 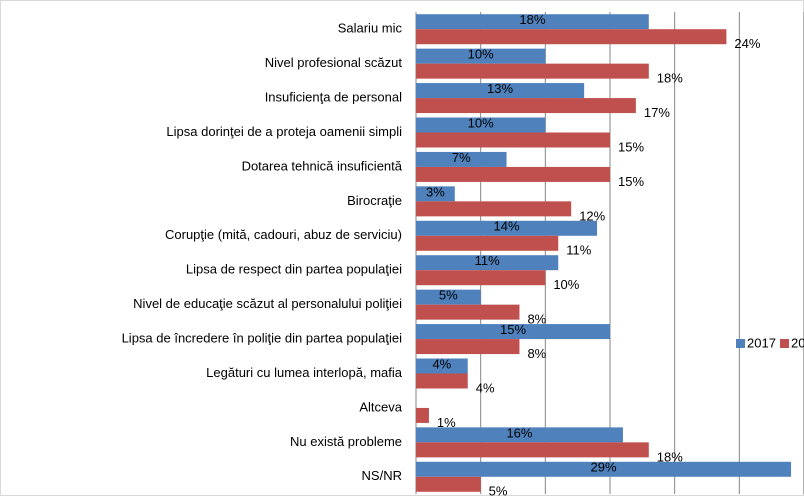 What do you see at coordinates (346, 441) in the screenshot?
I see `y-tick-label: Nu există probleme` at bounding box center [346, 441].